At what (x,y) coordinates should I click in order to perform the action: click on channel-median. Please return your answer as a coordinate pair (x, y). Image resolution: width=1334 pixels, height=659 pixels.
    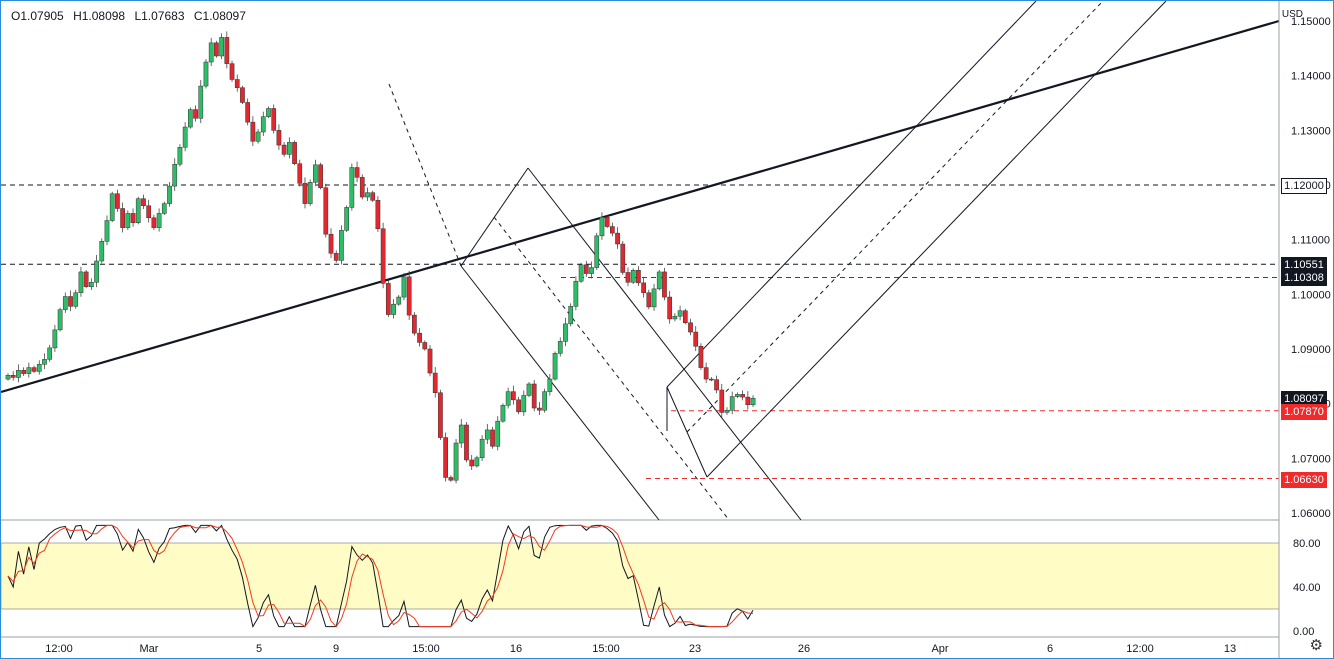
    Looking at the image, I should click on (611, 368).